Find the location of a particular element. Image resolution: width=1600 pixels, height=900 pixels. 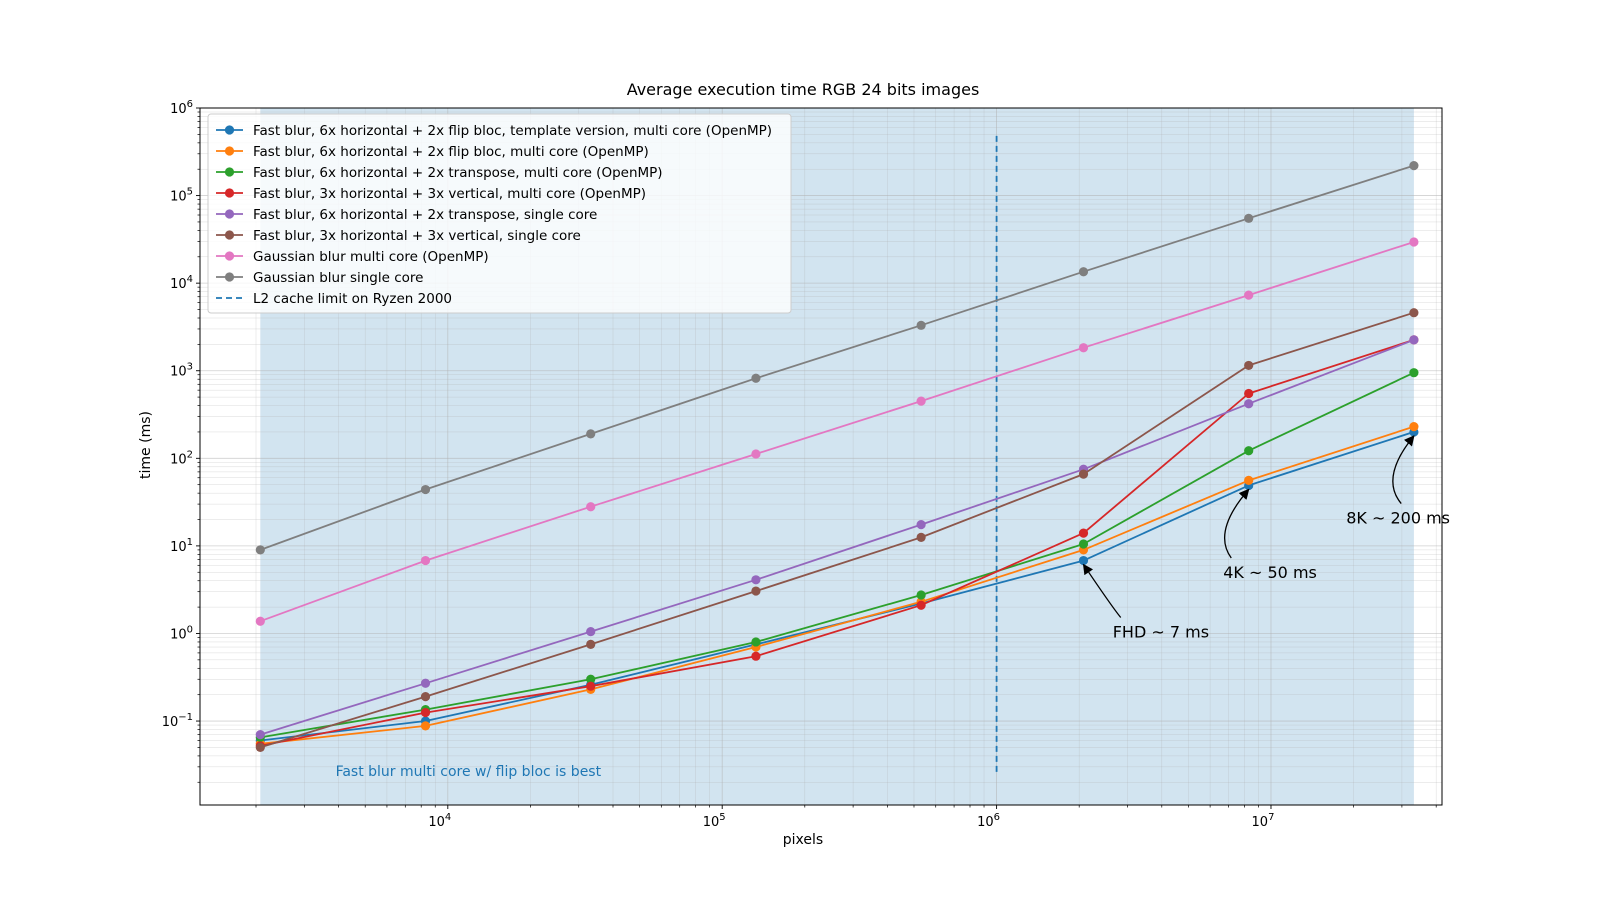

x-tick-label: 10⁷ is located at coordinates (1263, 821).